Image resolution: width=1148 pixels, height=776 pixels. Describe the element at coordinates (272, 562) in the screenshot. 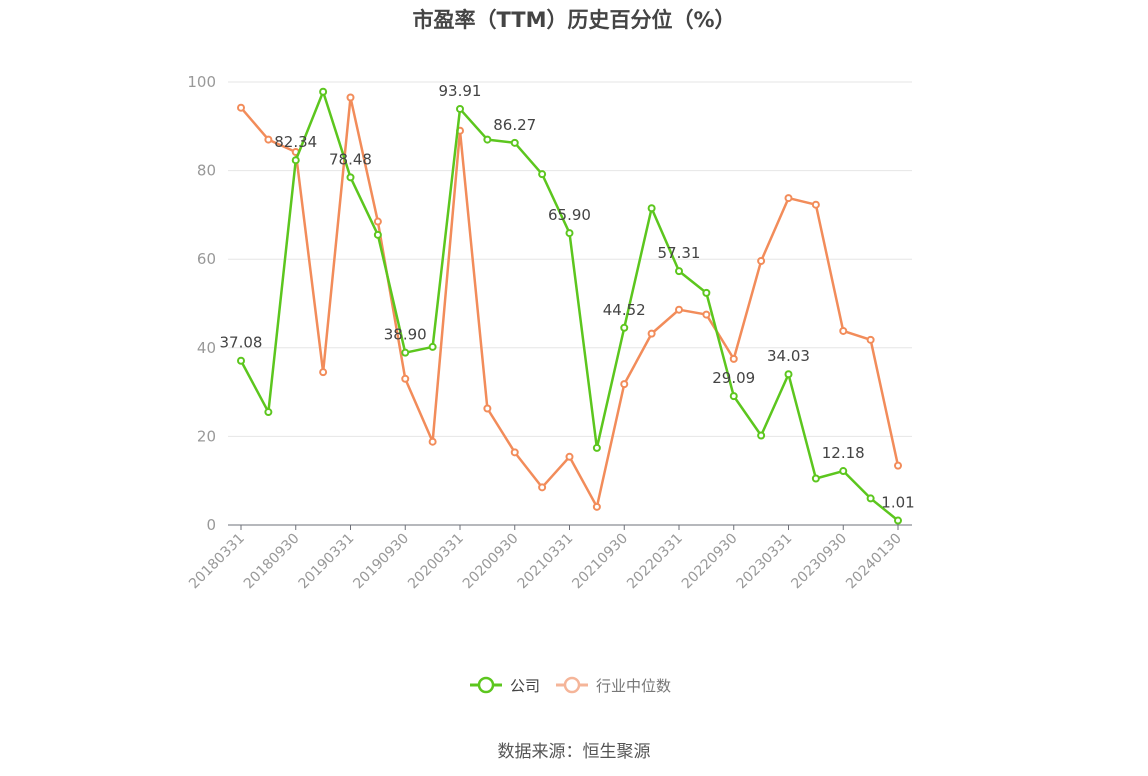

I see `x-tick-label: 20180930` at that location.